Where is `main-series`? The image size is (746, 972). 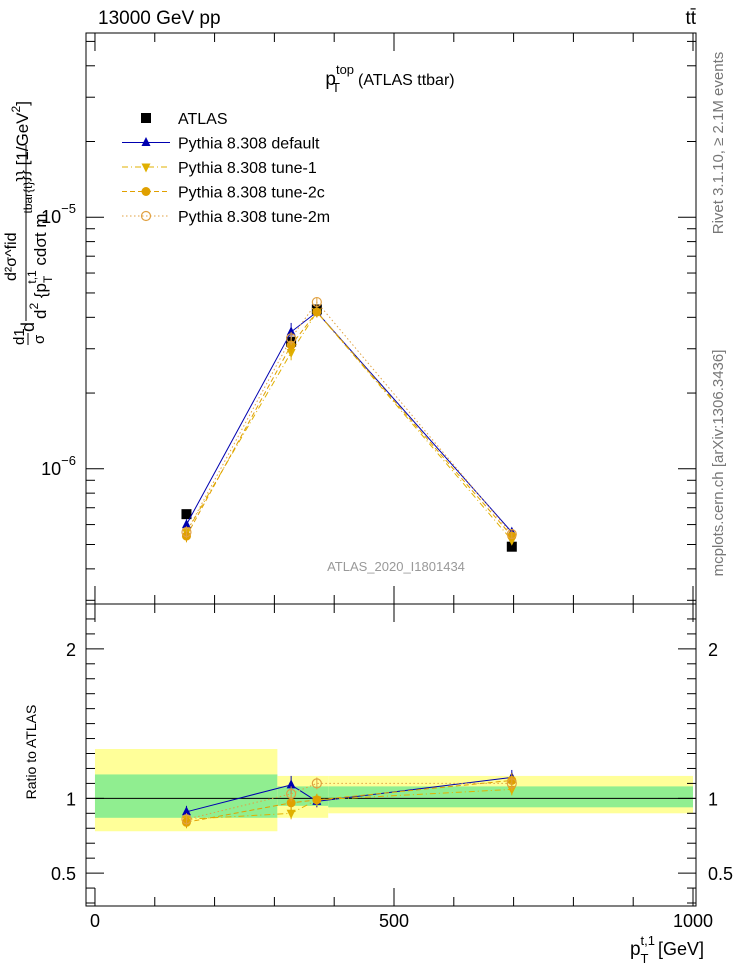 main-series is located at coordinates (349, 424).